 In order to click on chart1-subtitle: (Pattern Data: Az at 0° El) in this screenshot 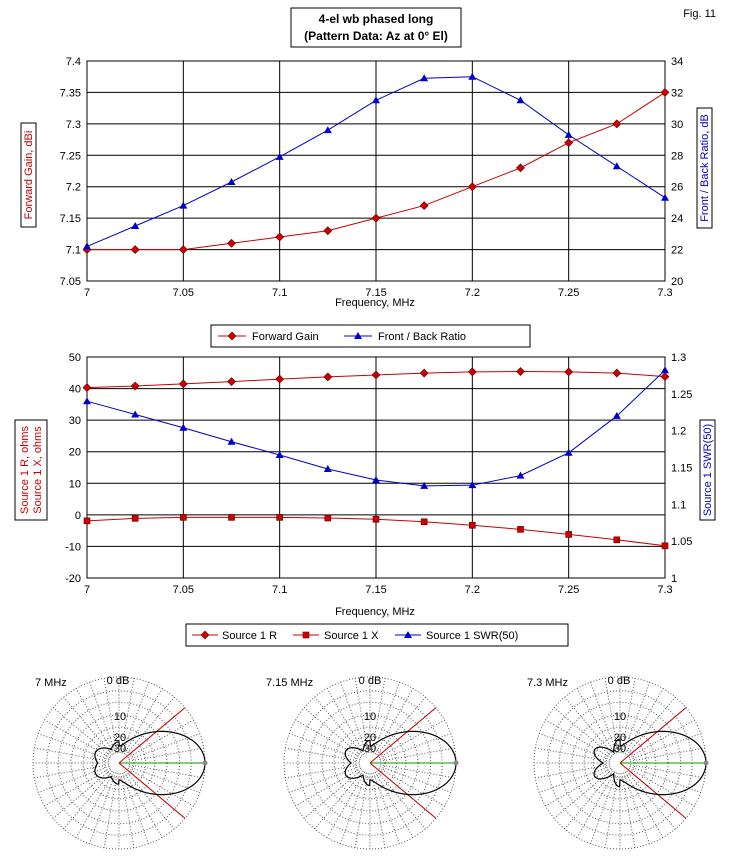, I will do `click(376, 36)`.